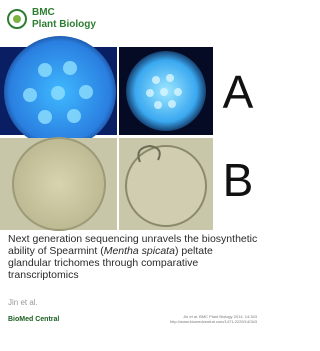  I want to click on authors: Jin et al., so click(23, 302).